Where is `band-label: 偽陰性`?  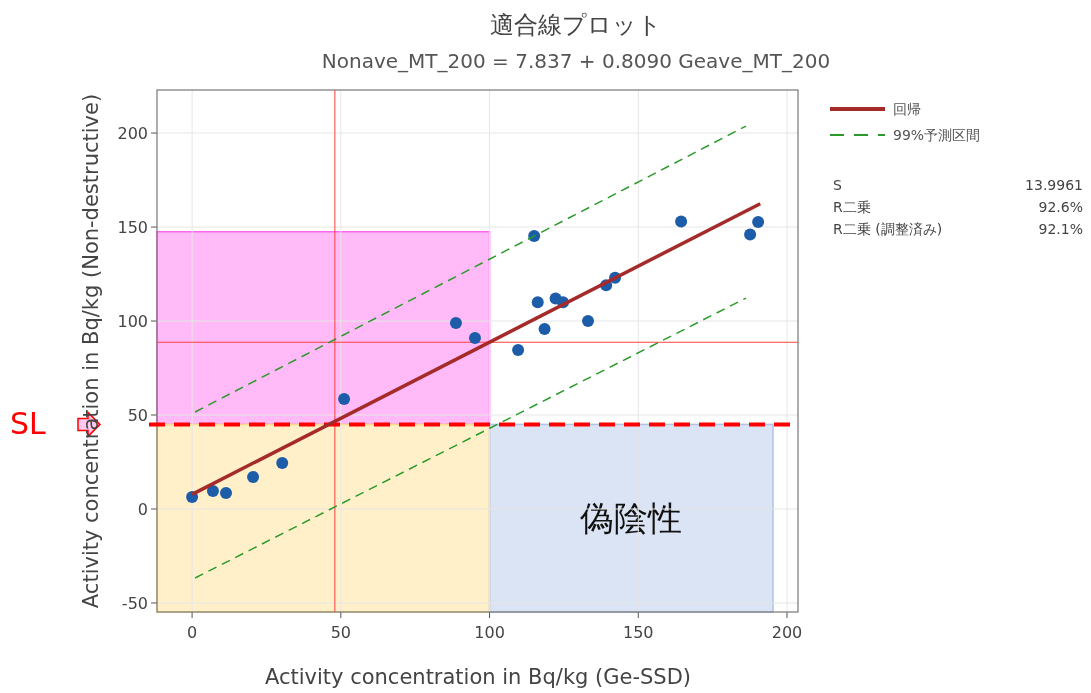
band-label: 偽陰性 is located at coordinates (631, 518).